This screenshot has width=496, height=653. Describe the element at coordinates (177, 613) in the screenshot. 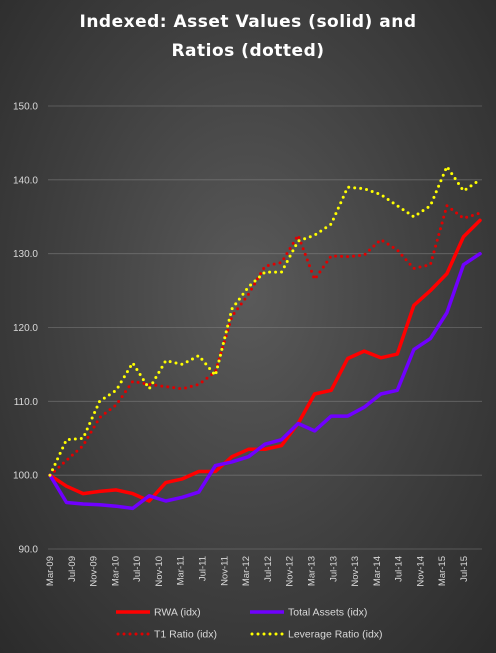

I see `legend-label: RWA (idx)` at that location.